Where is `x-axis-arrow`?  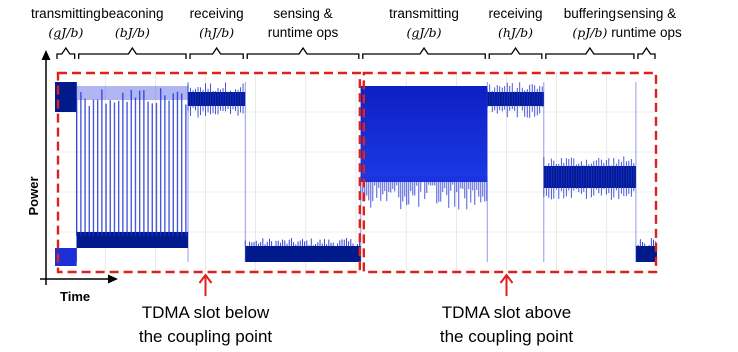 x-axis-arrow is located at coordinates (113, 279).